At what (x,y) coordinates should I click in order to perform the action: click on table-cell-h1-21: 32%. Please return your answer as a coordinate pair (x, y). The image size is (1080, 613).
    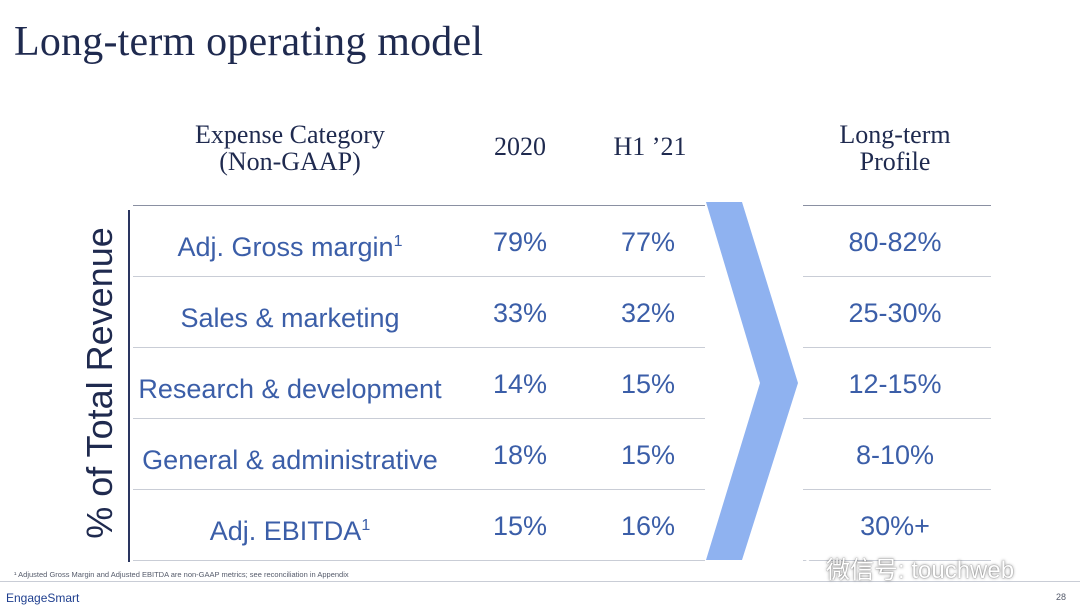
    Looking at the image, I should click on (648, 313).